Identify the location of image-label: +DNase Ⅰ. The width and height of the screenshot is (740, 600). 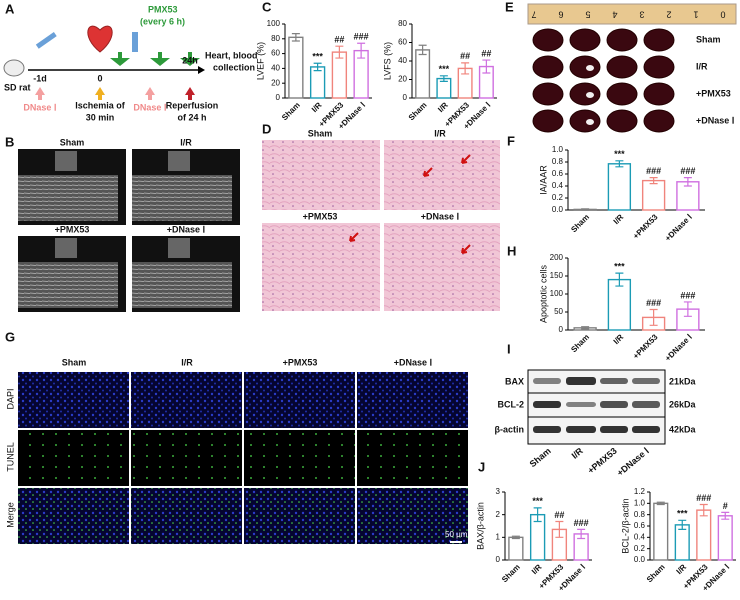
(440, 216).